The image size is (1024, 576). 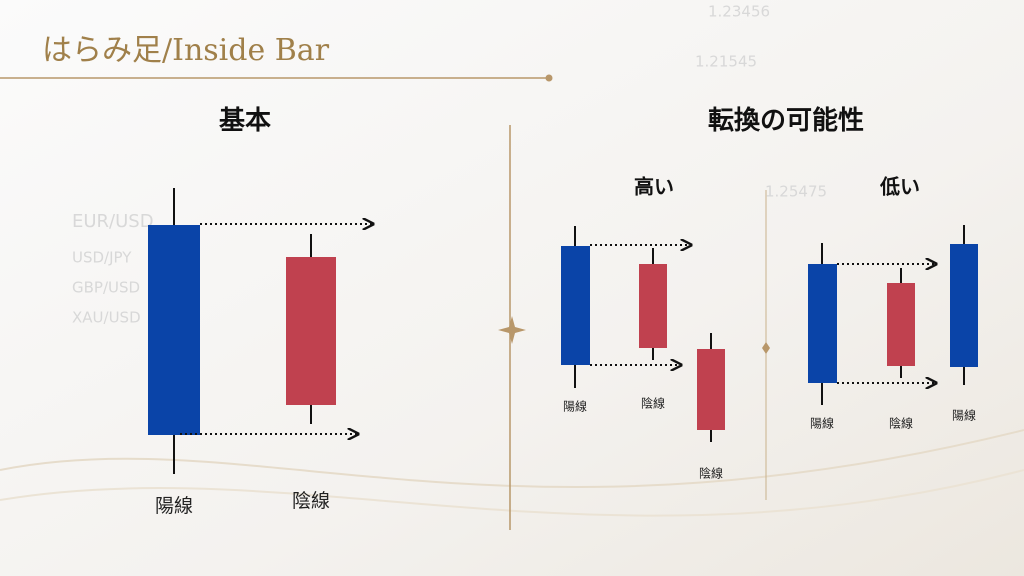 What do you see at coordinates (245, 121) in the screenshot?
I see `heading: 基本` at bounding box center [245, 121].